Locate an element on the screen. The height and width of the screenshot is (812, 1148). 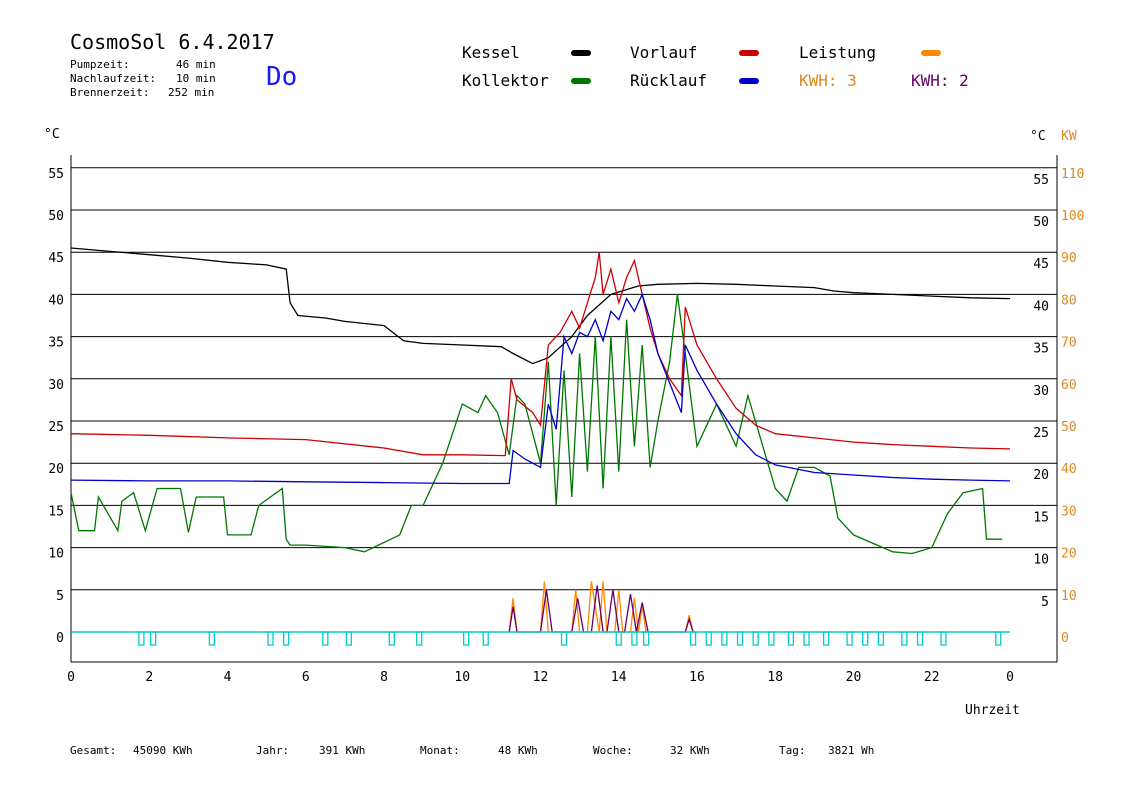
pump-markers is located at coordinates (540, 638).